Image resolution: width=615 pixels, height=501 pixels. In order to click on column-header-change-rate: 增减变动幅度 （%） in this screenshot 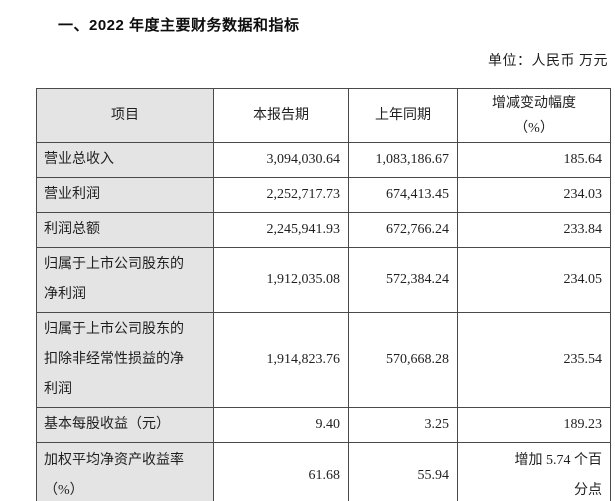, I will do `click(534, 115)`.